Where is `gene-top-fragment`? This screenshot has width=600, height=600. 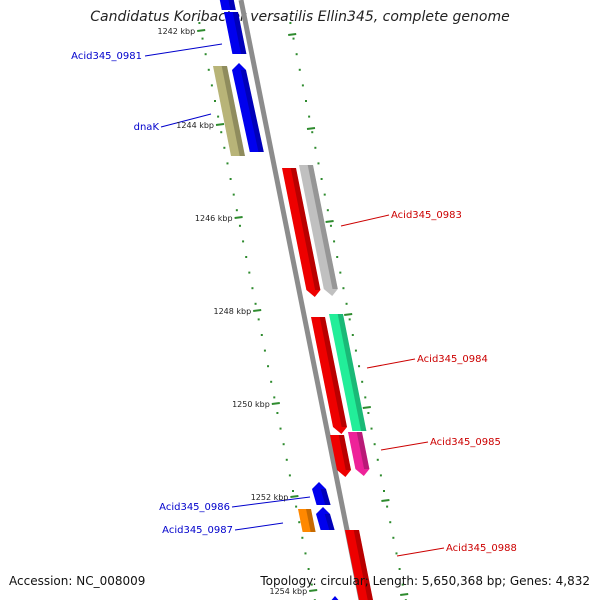 gene-top-fragment is located at coordinates (227, 5).